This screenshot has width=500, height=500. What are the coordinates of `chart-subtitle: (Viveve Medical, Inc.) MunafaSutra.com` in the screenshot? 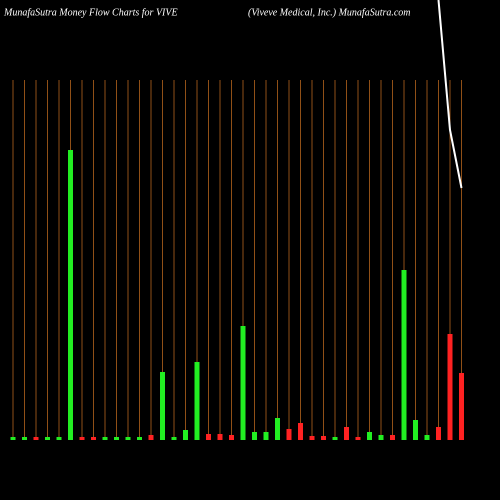 It's located at (329, 12).